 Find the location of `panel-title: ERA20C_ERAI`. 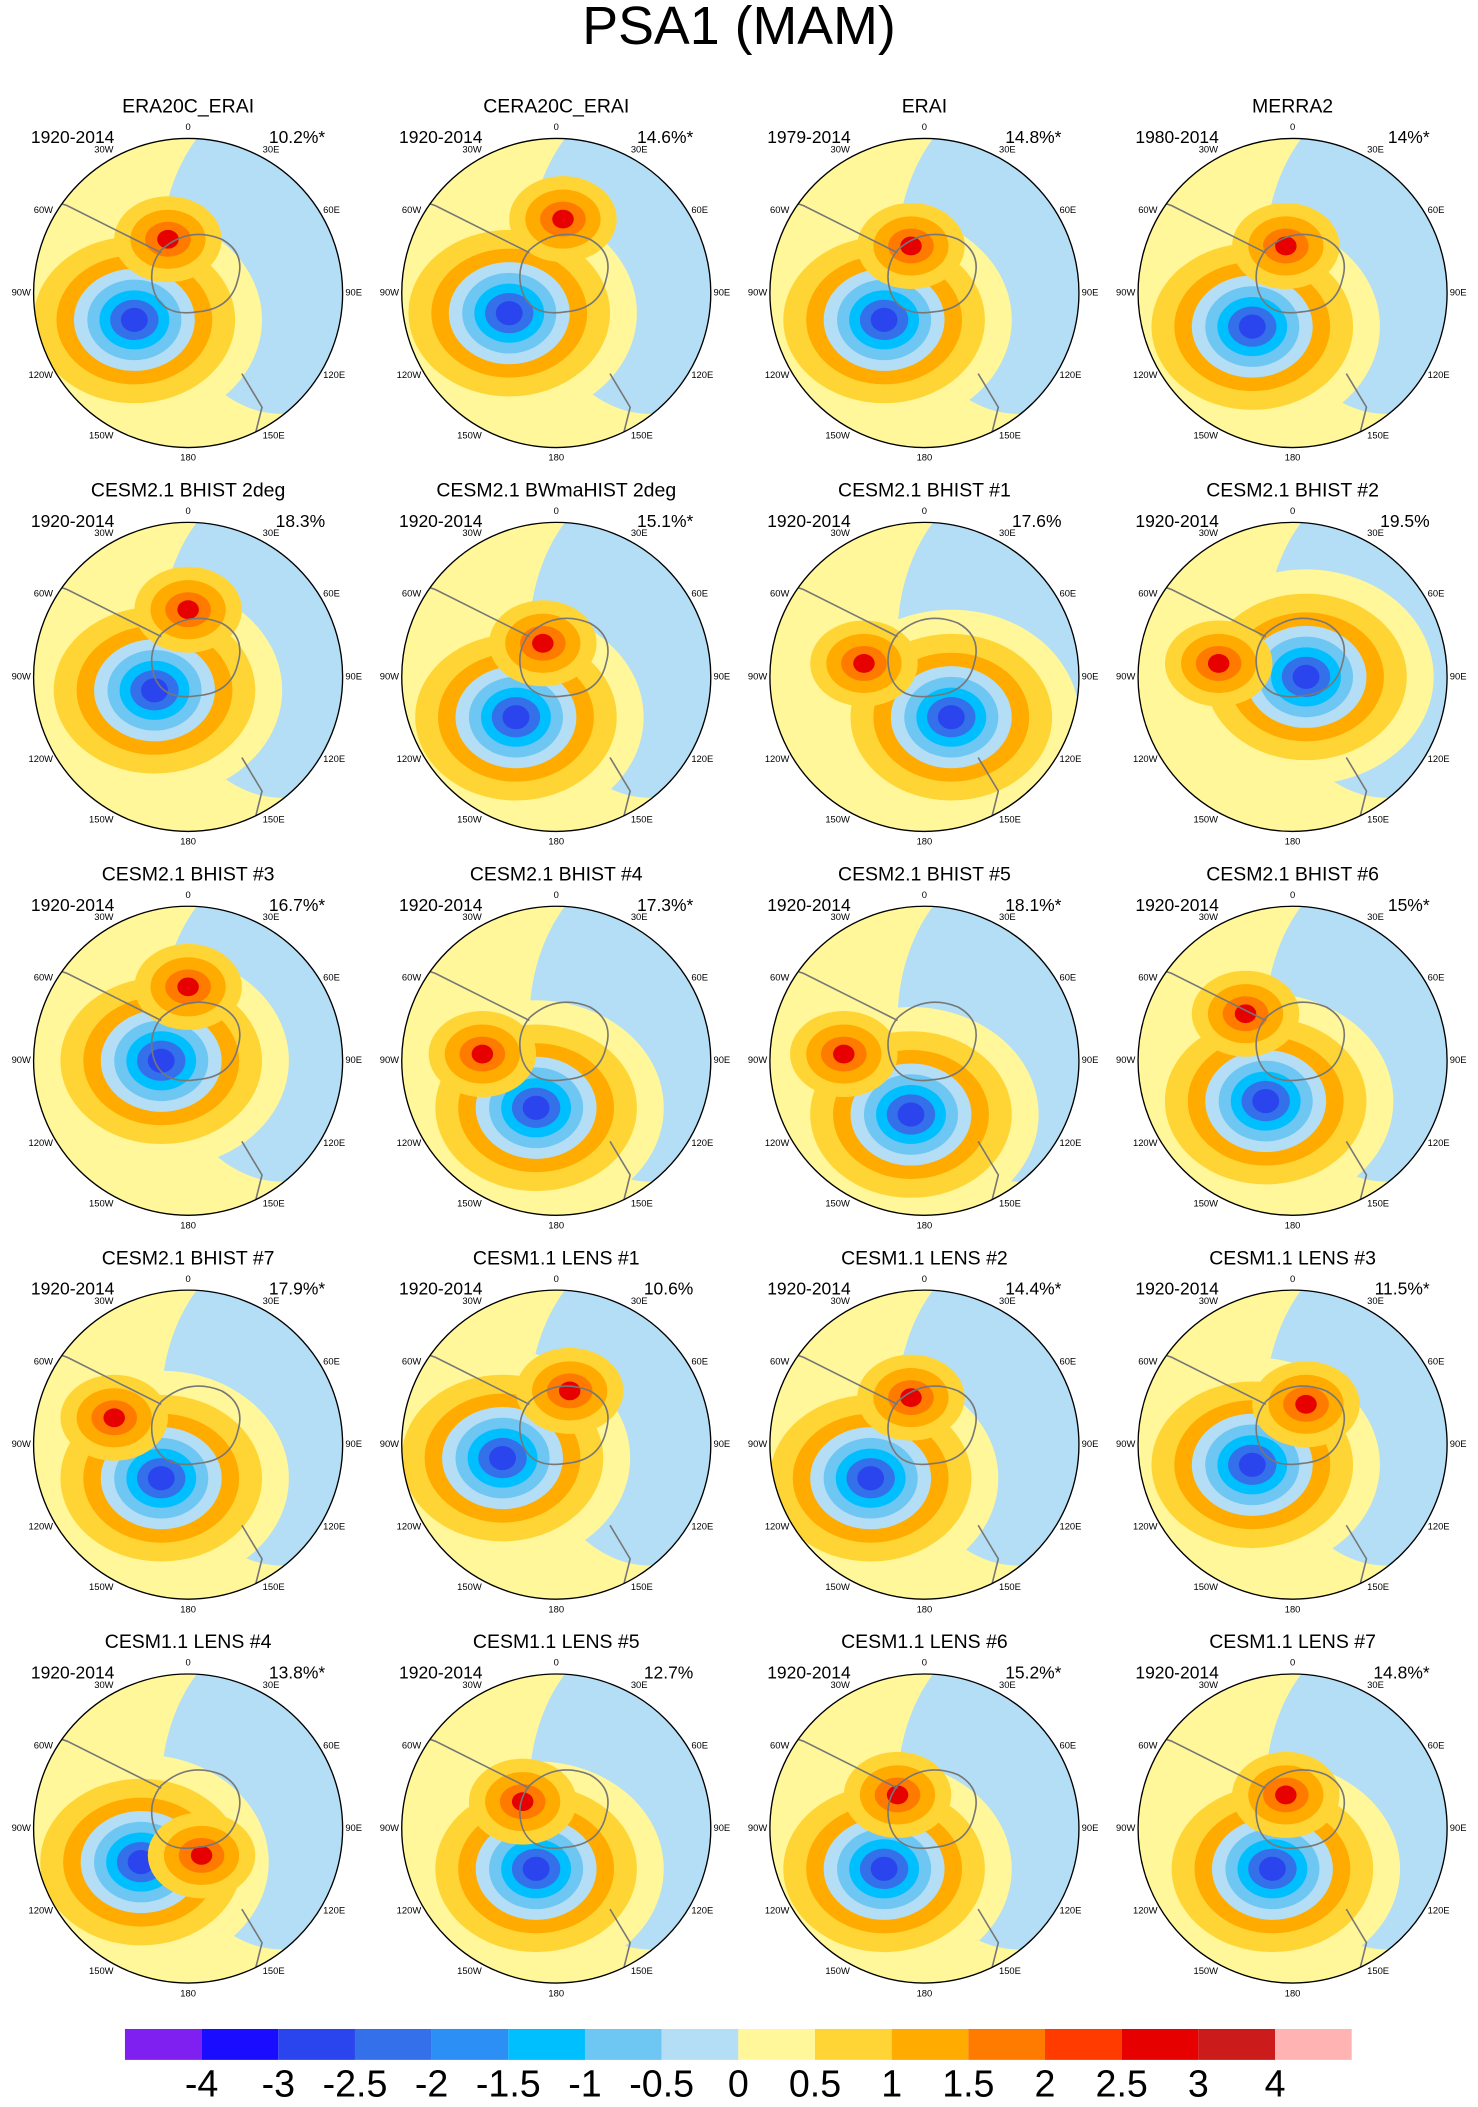

panel-title: ERA20C_ERAI is located at coordinates (188, 107).